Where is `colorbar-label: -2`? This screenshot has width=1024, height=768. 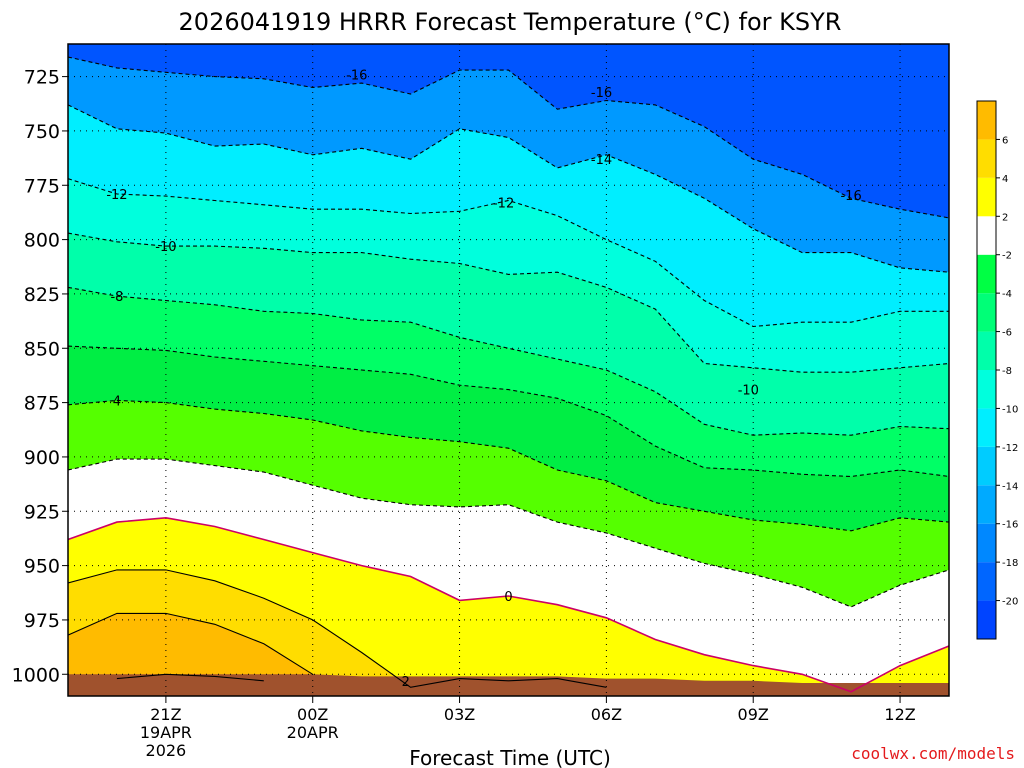 colorbar-label: -2 is located at coordinates (1007, 256).